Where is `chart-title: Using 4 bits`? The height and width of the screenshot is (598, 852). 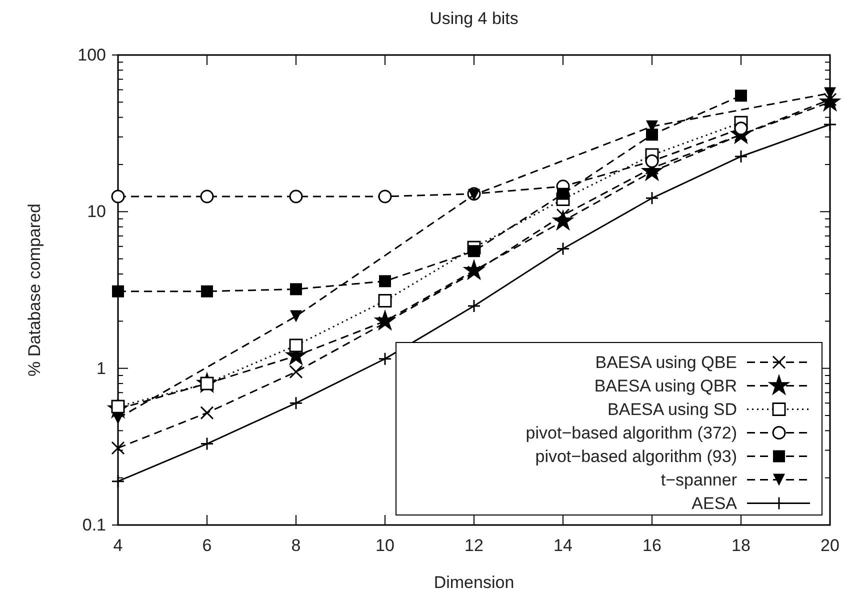
chart-title: Using 4 bits is located at coordinates (474, 18).